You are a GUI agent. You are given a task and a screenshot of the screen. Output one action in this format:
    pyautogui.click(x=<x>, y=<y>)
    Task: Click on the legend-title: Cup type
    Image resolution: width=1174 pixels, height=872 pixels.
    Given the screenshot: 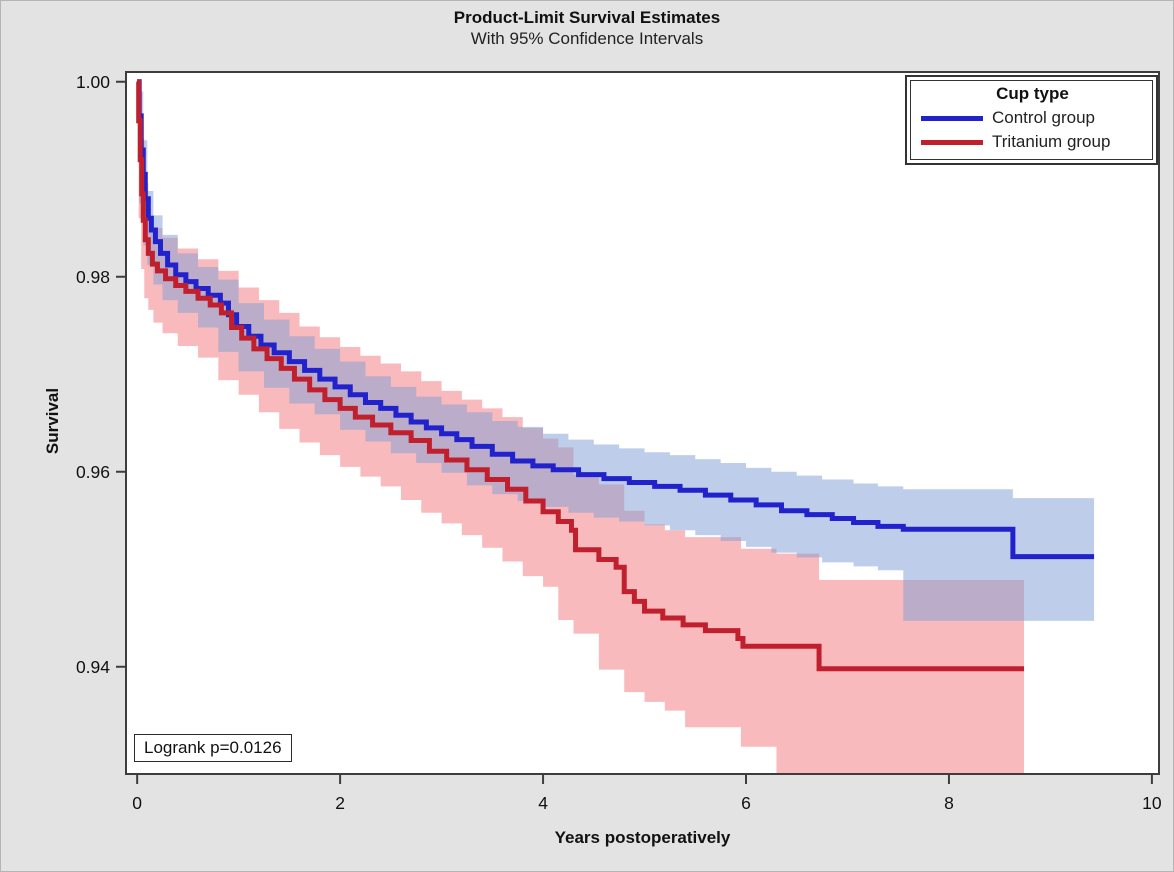 What is the action you would take?
    pyautogui.click(x=1032, y=93)
    